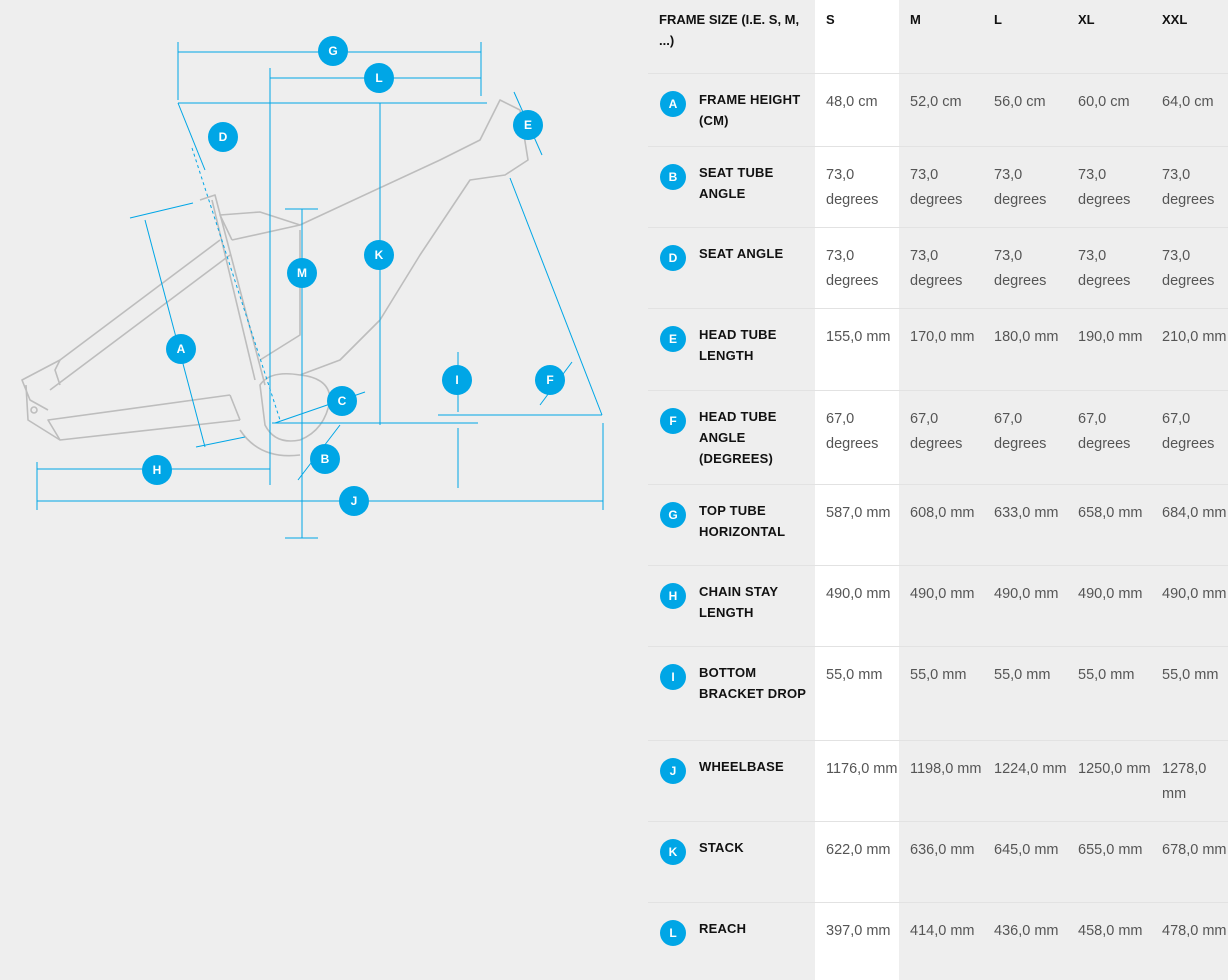  I want to click on dimension-label: FRAME HEIGHT (CM), so click(750, 110).